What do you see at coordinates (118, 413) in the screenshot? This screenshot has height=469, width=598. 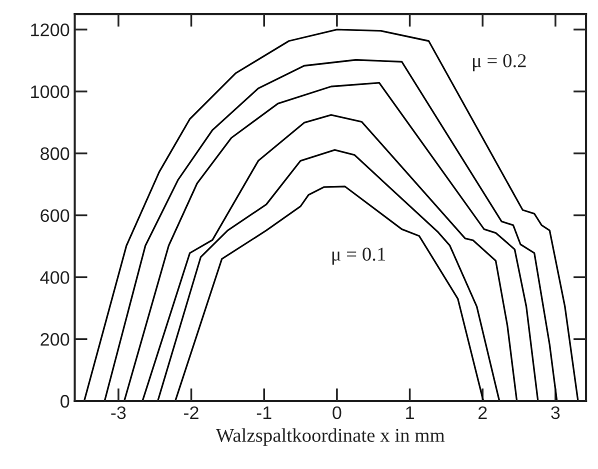 I see `x-tick-label: -3` at bounding box center [118, 413].